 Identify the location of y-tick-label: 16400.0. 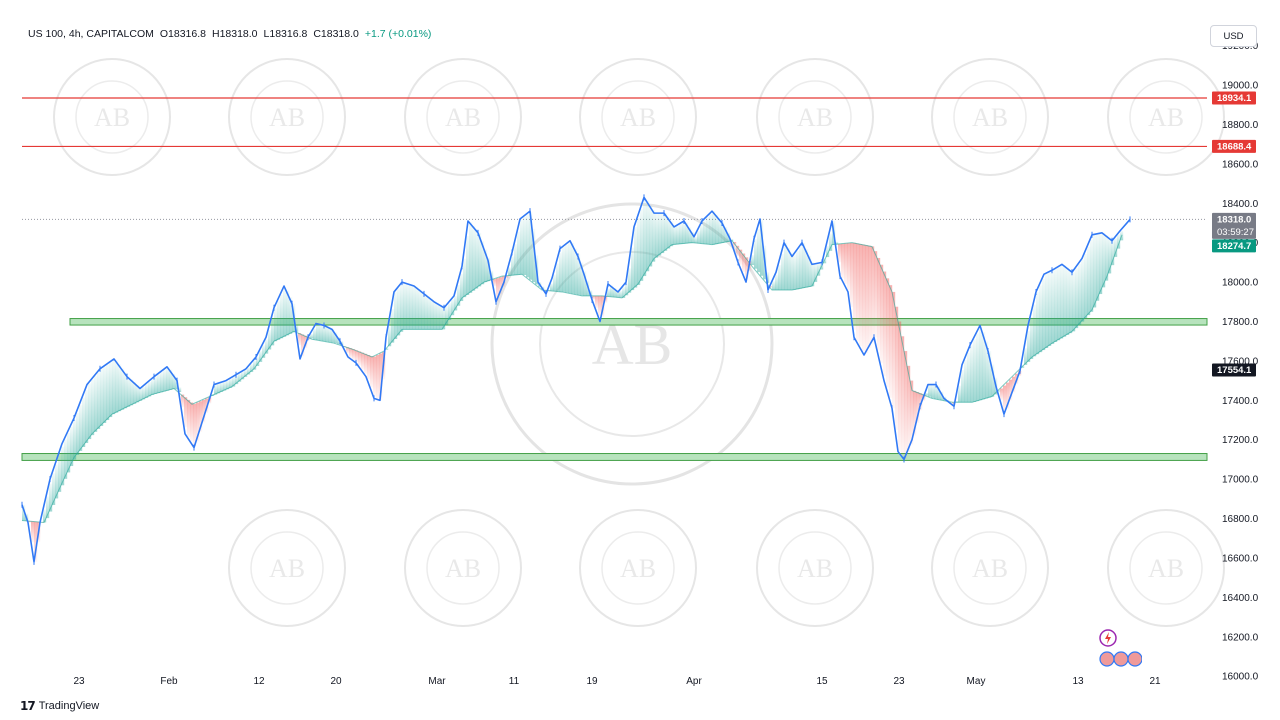
(1240, 598).